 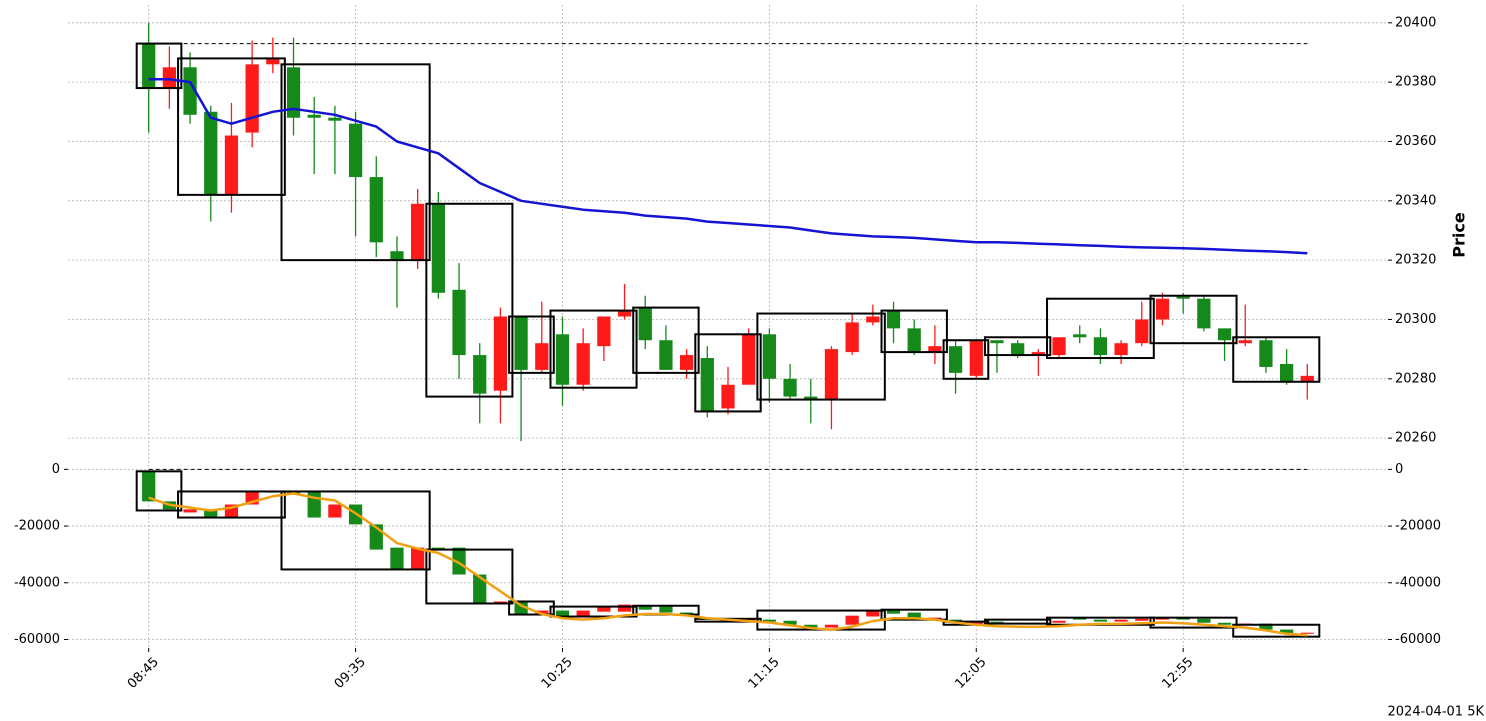 What do you see at coordinates (764, 673) in the screenshot?
I see `x-tick-label: 11:15` at bounding box center [764, 673].